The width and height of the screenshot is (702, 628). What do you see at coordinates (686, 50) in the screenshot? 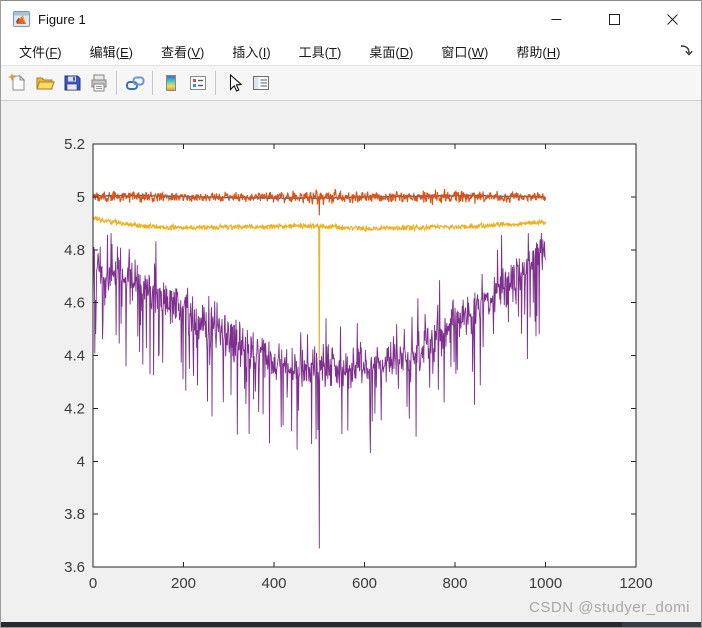
I see `dock-figure-arrow-icon` at bounding box center [686, 50].